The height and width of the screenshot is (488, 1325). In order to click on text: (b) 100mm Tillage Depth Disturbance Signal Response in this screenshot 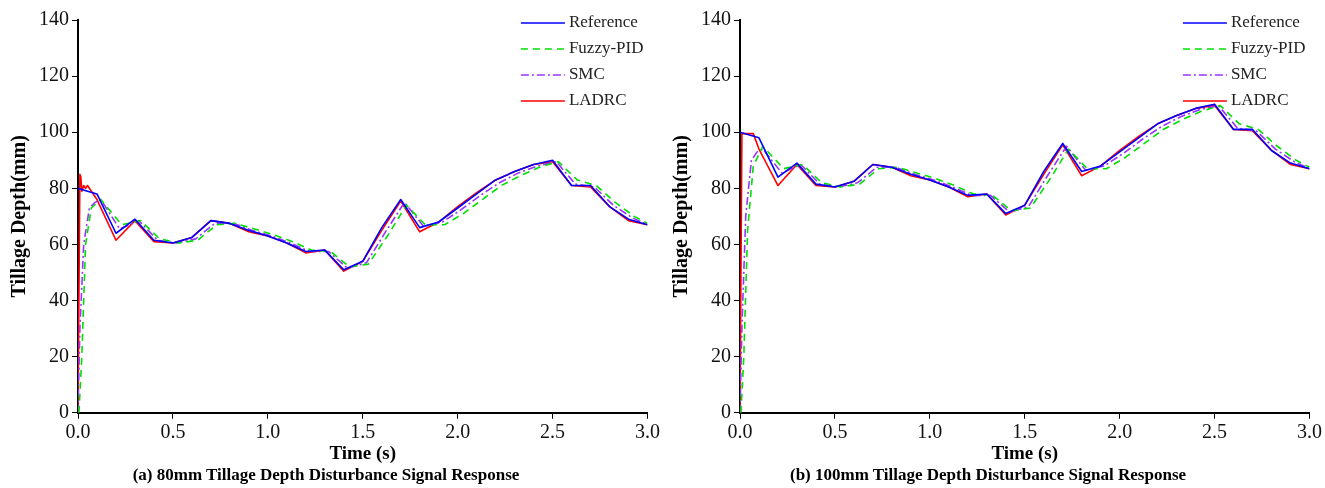, I will do `click(988, 475)`.